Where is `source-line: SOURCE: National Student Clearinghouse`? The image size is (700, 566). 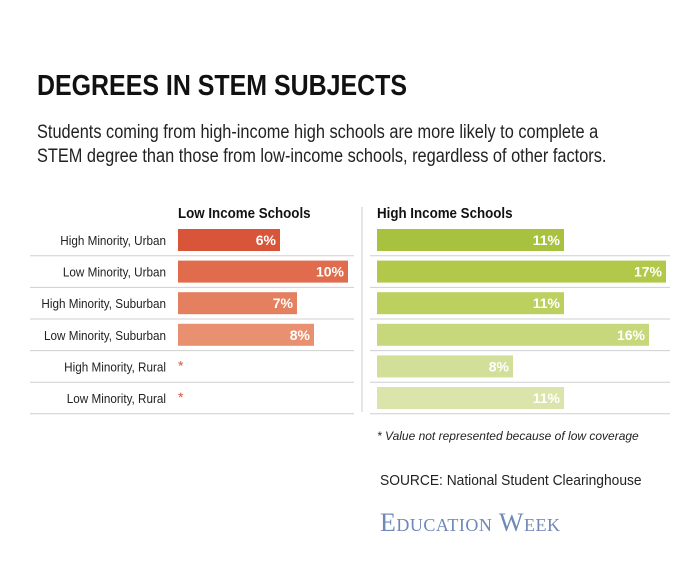 source-line: SOURCE: National Student Clearinghouse is located at coordinates (511, 480).